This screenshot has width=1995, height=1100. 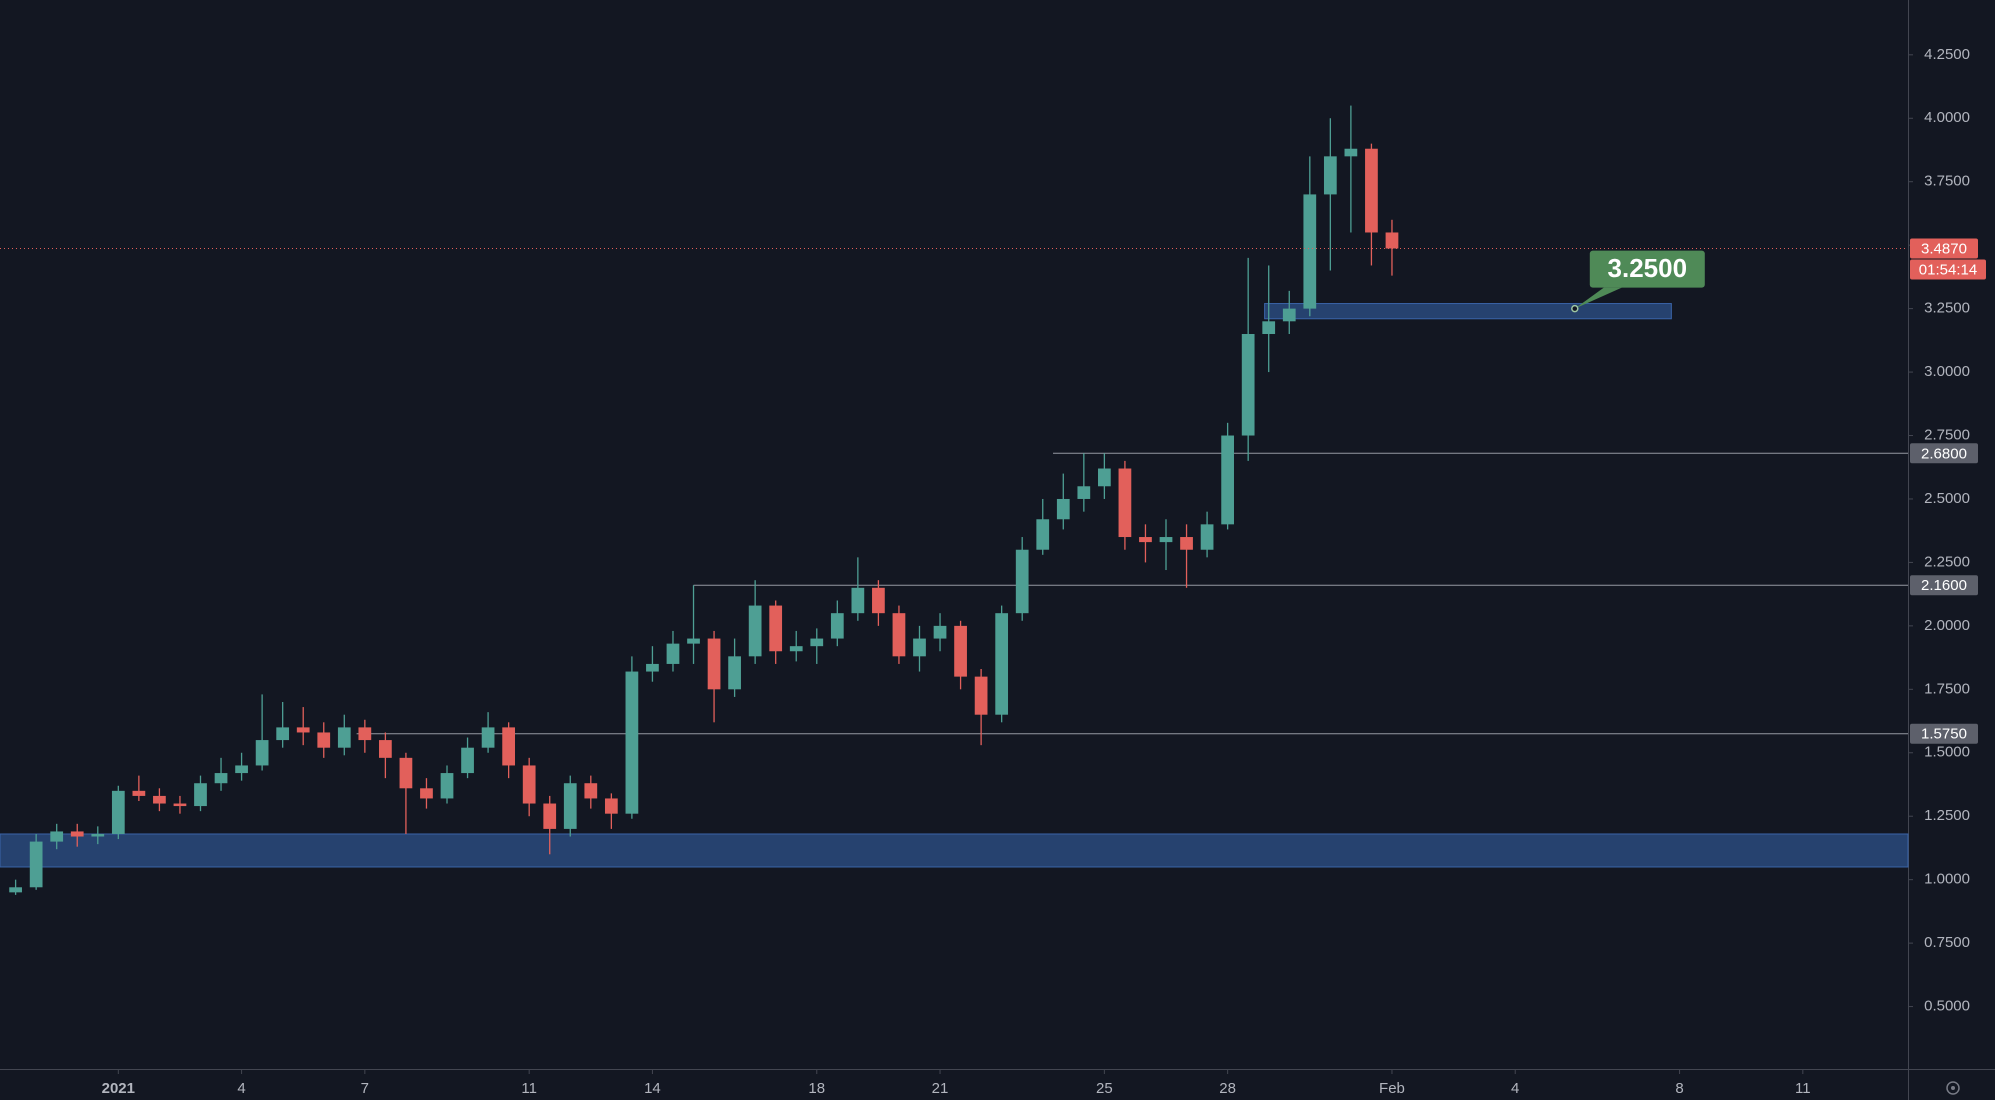 I want to click on last-price-label: 3.4870, so click(x=1944, y=248).